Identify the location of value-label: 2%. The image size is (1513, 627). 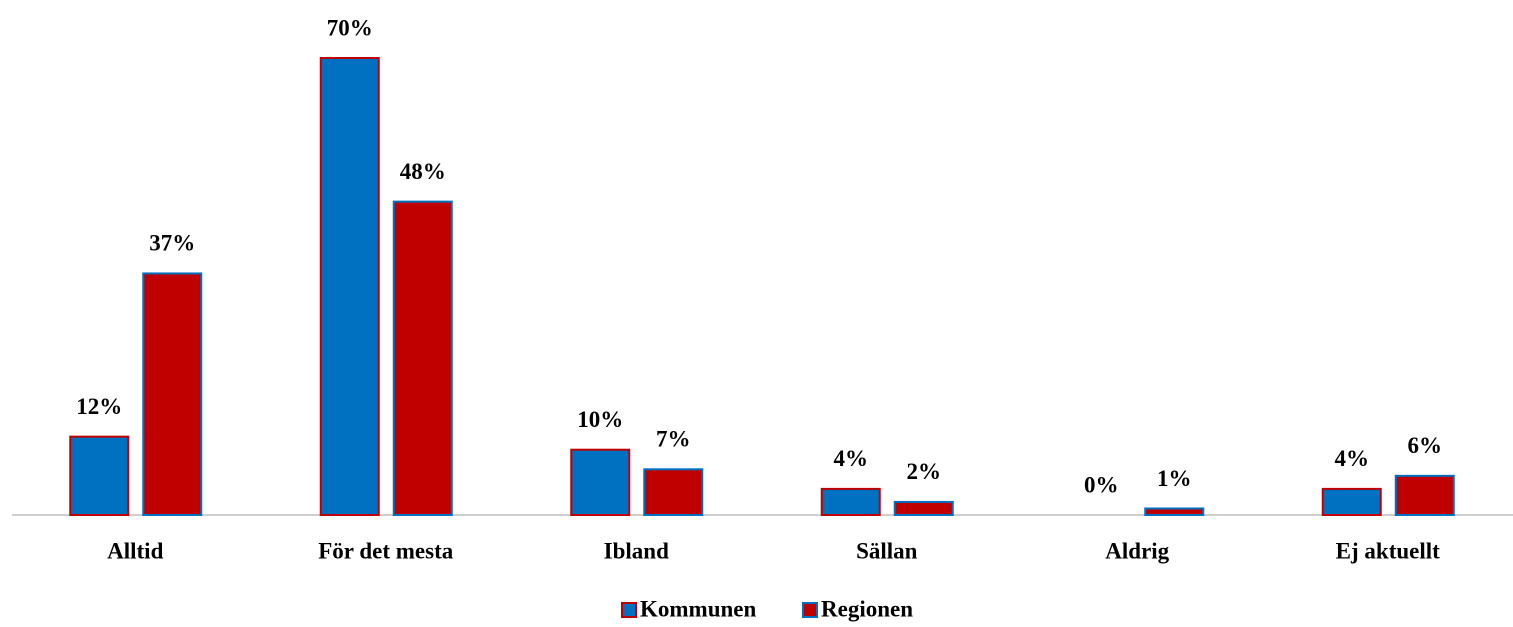
(924, 471).